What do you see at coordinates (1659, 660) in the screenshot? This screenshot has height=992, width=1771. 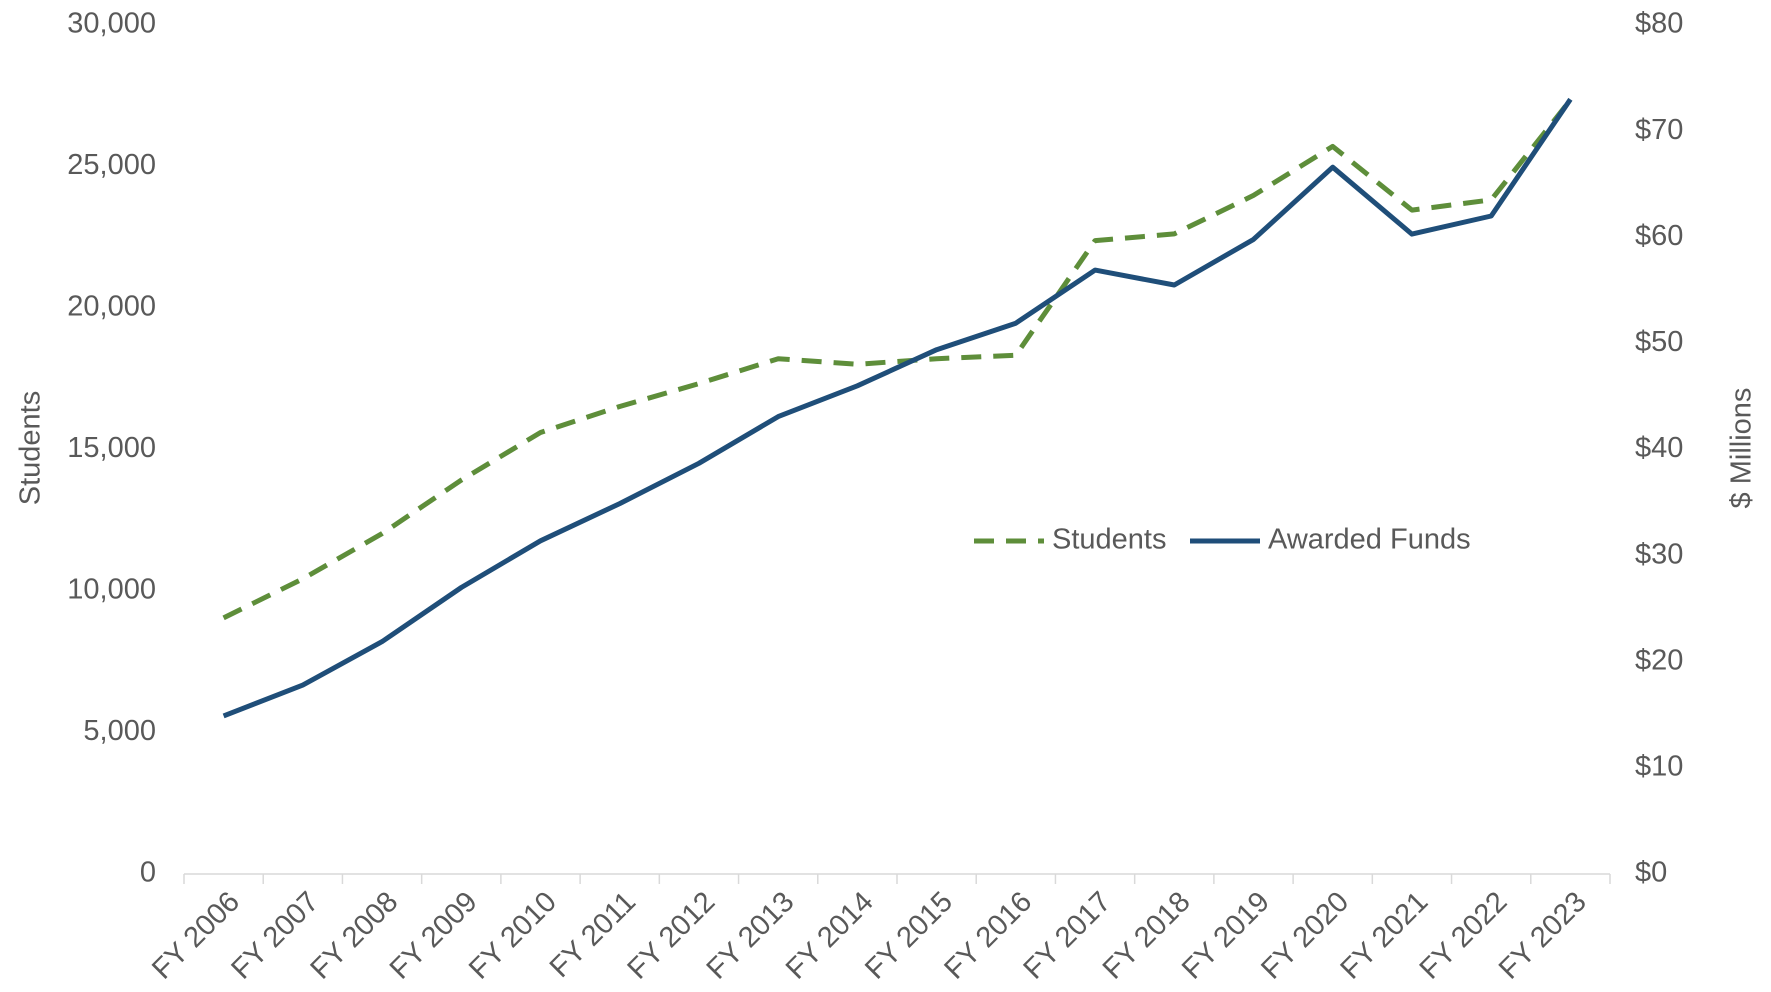 I see `y2-tick-label: $20` at bounding box center [1659, 660].